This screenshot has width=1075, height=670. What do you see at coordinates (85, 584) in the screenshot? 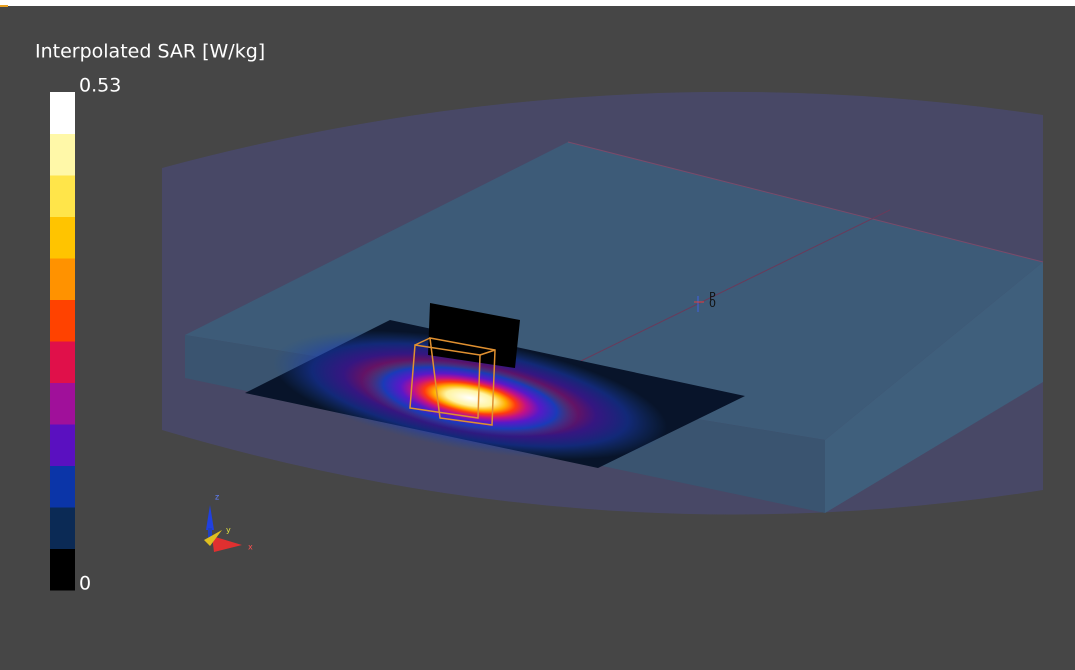
I see `colorbar-min: 0` at bounding box center [85, 584].